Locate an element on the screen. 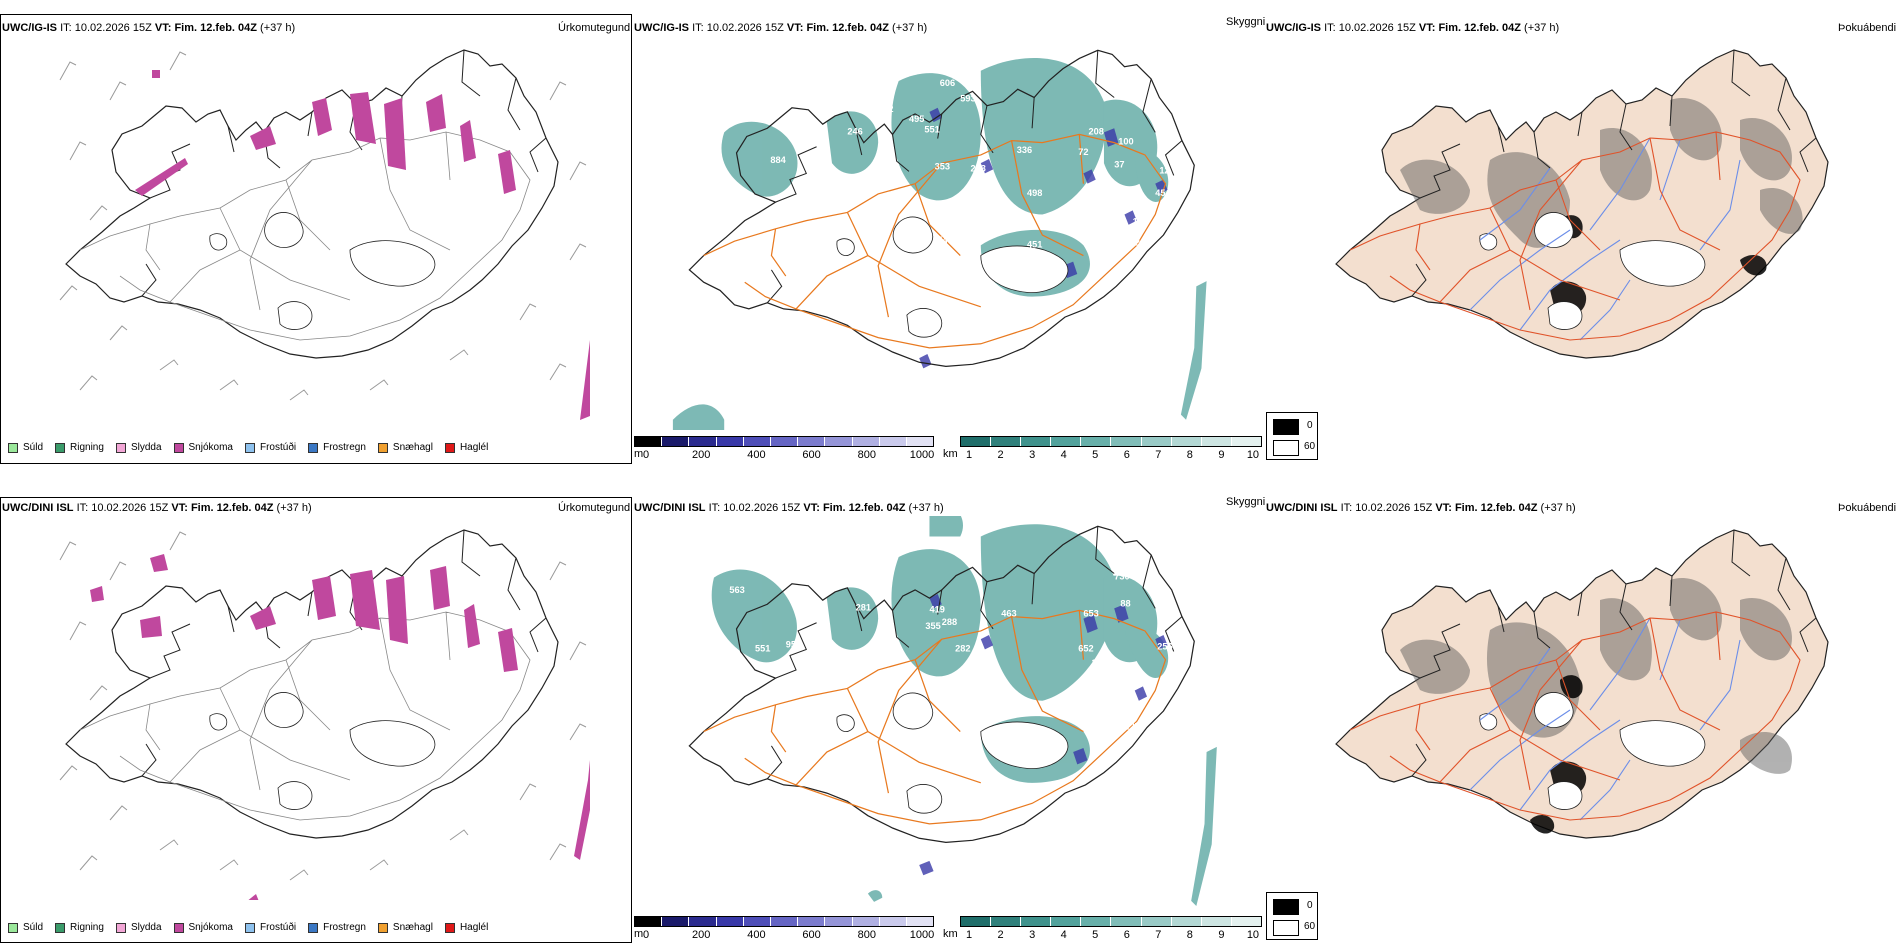  visibility-value-label: 19 is located at coordinates (1138, 222).